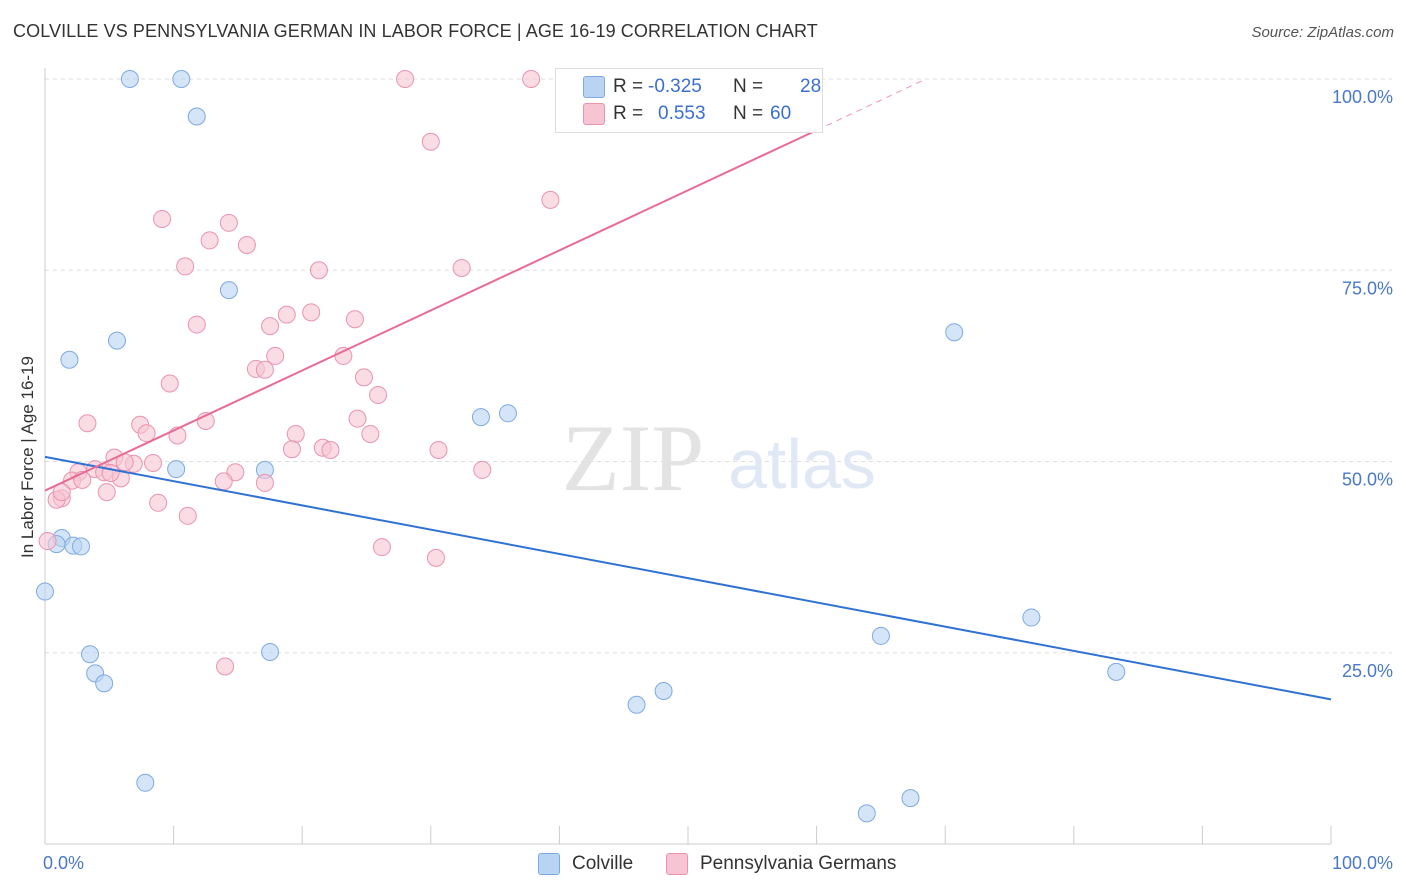  What do you see at coordinates (802, 464) in the screenshot?
I see `watermark-atlas: atlas` at bounding box center [802, 464].